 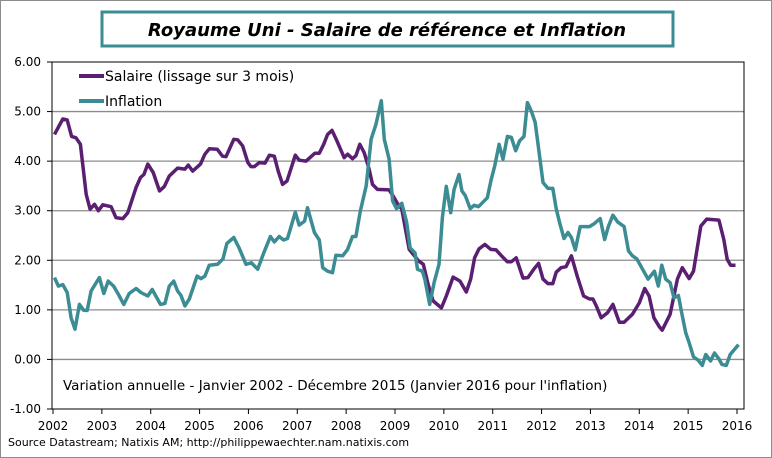 What do you see at coordinates (27, 62) in the screenshot?
I see `y-tick-label: 6.00` at bounding box center [27, 62].